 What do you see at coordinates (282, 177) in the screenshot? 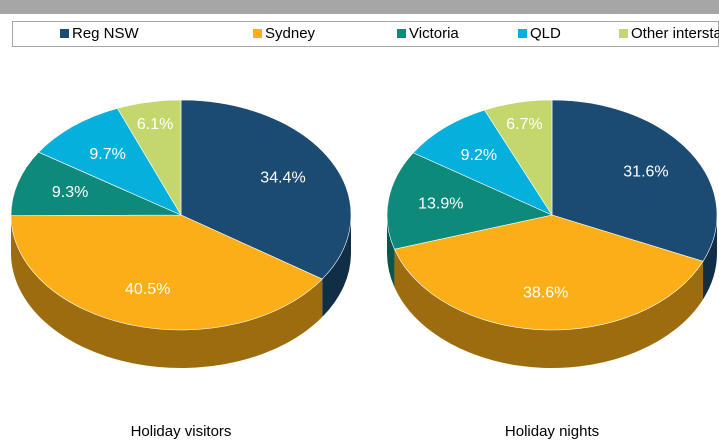
I see `data-label: 34.4%` at bounding box center [282, 177].